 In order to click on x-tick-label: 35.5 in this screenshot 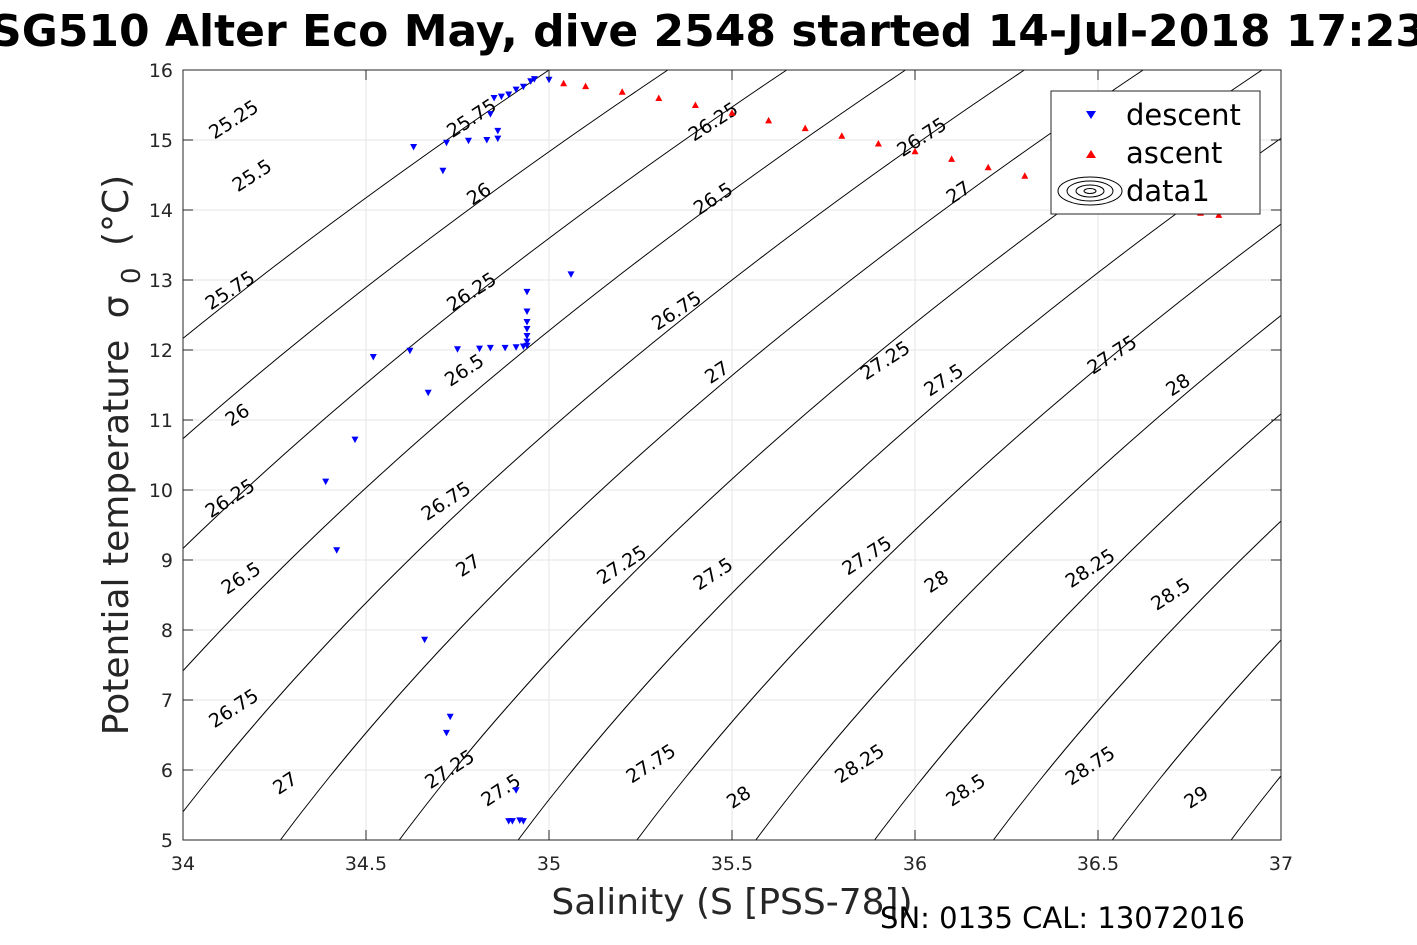, I will do `click(732, 864)`.